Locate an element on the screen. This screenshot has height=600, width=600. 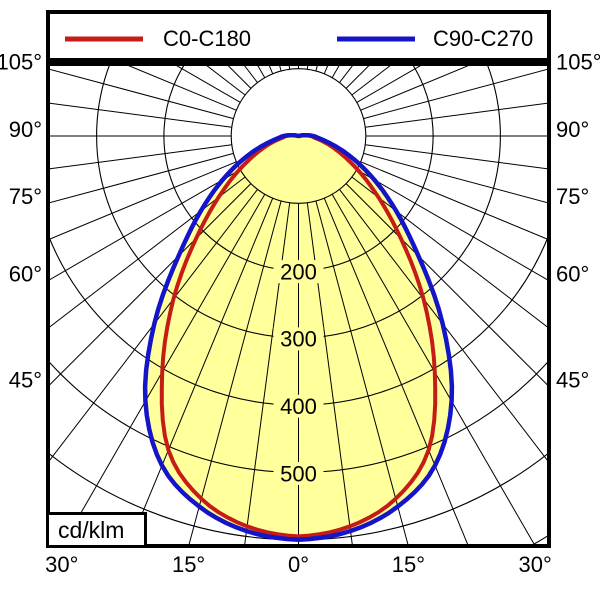
grid-spoke-262.5 is located at coordinates (140, 115).